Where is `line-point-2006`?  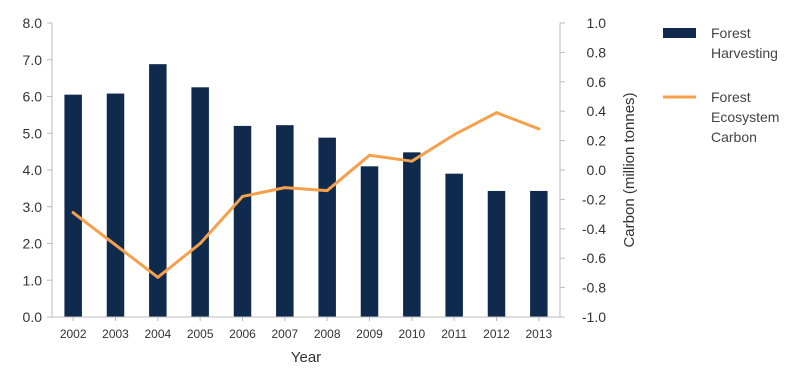 line-point-2006 is located at coordinates (242, 196).